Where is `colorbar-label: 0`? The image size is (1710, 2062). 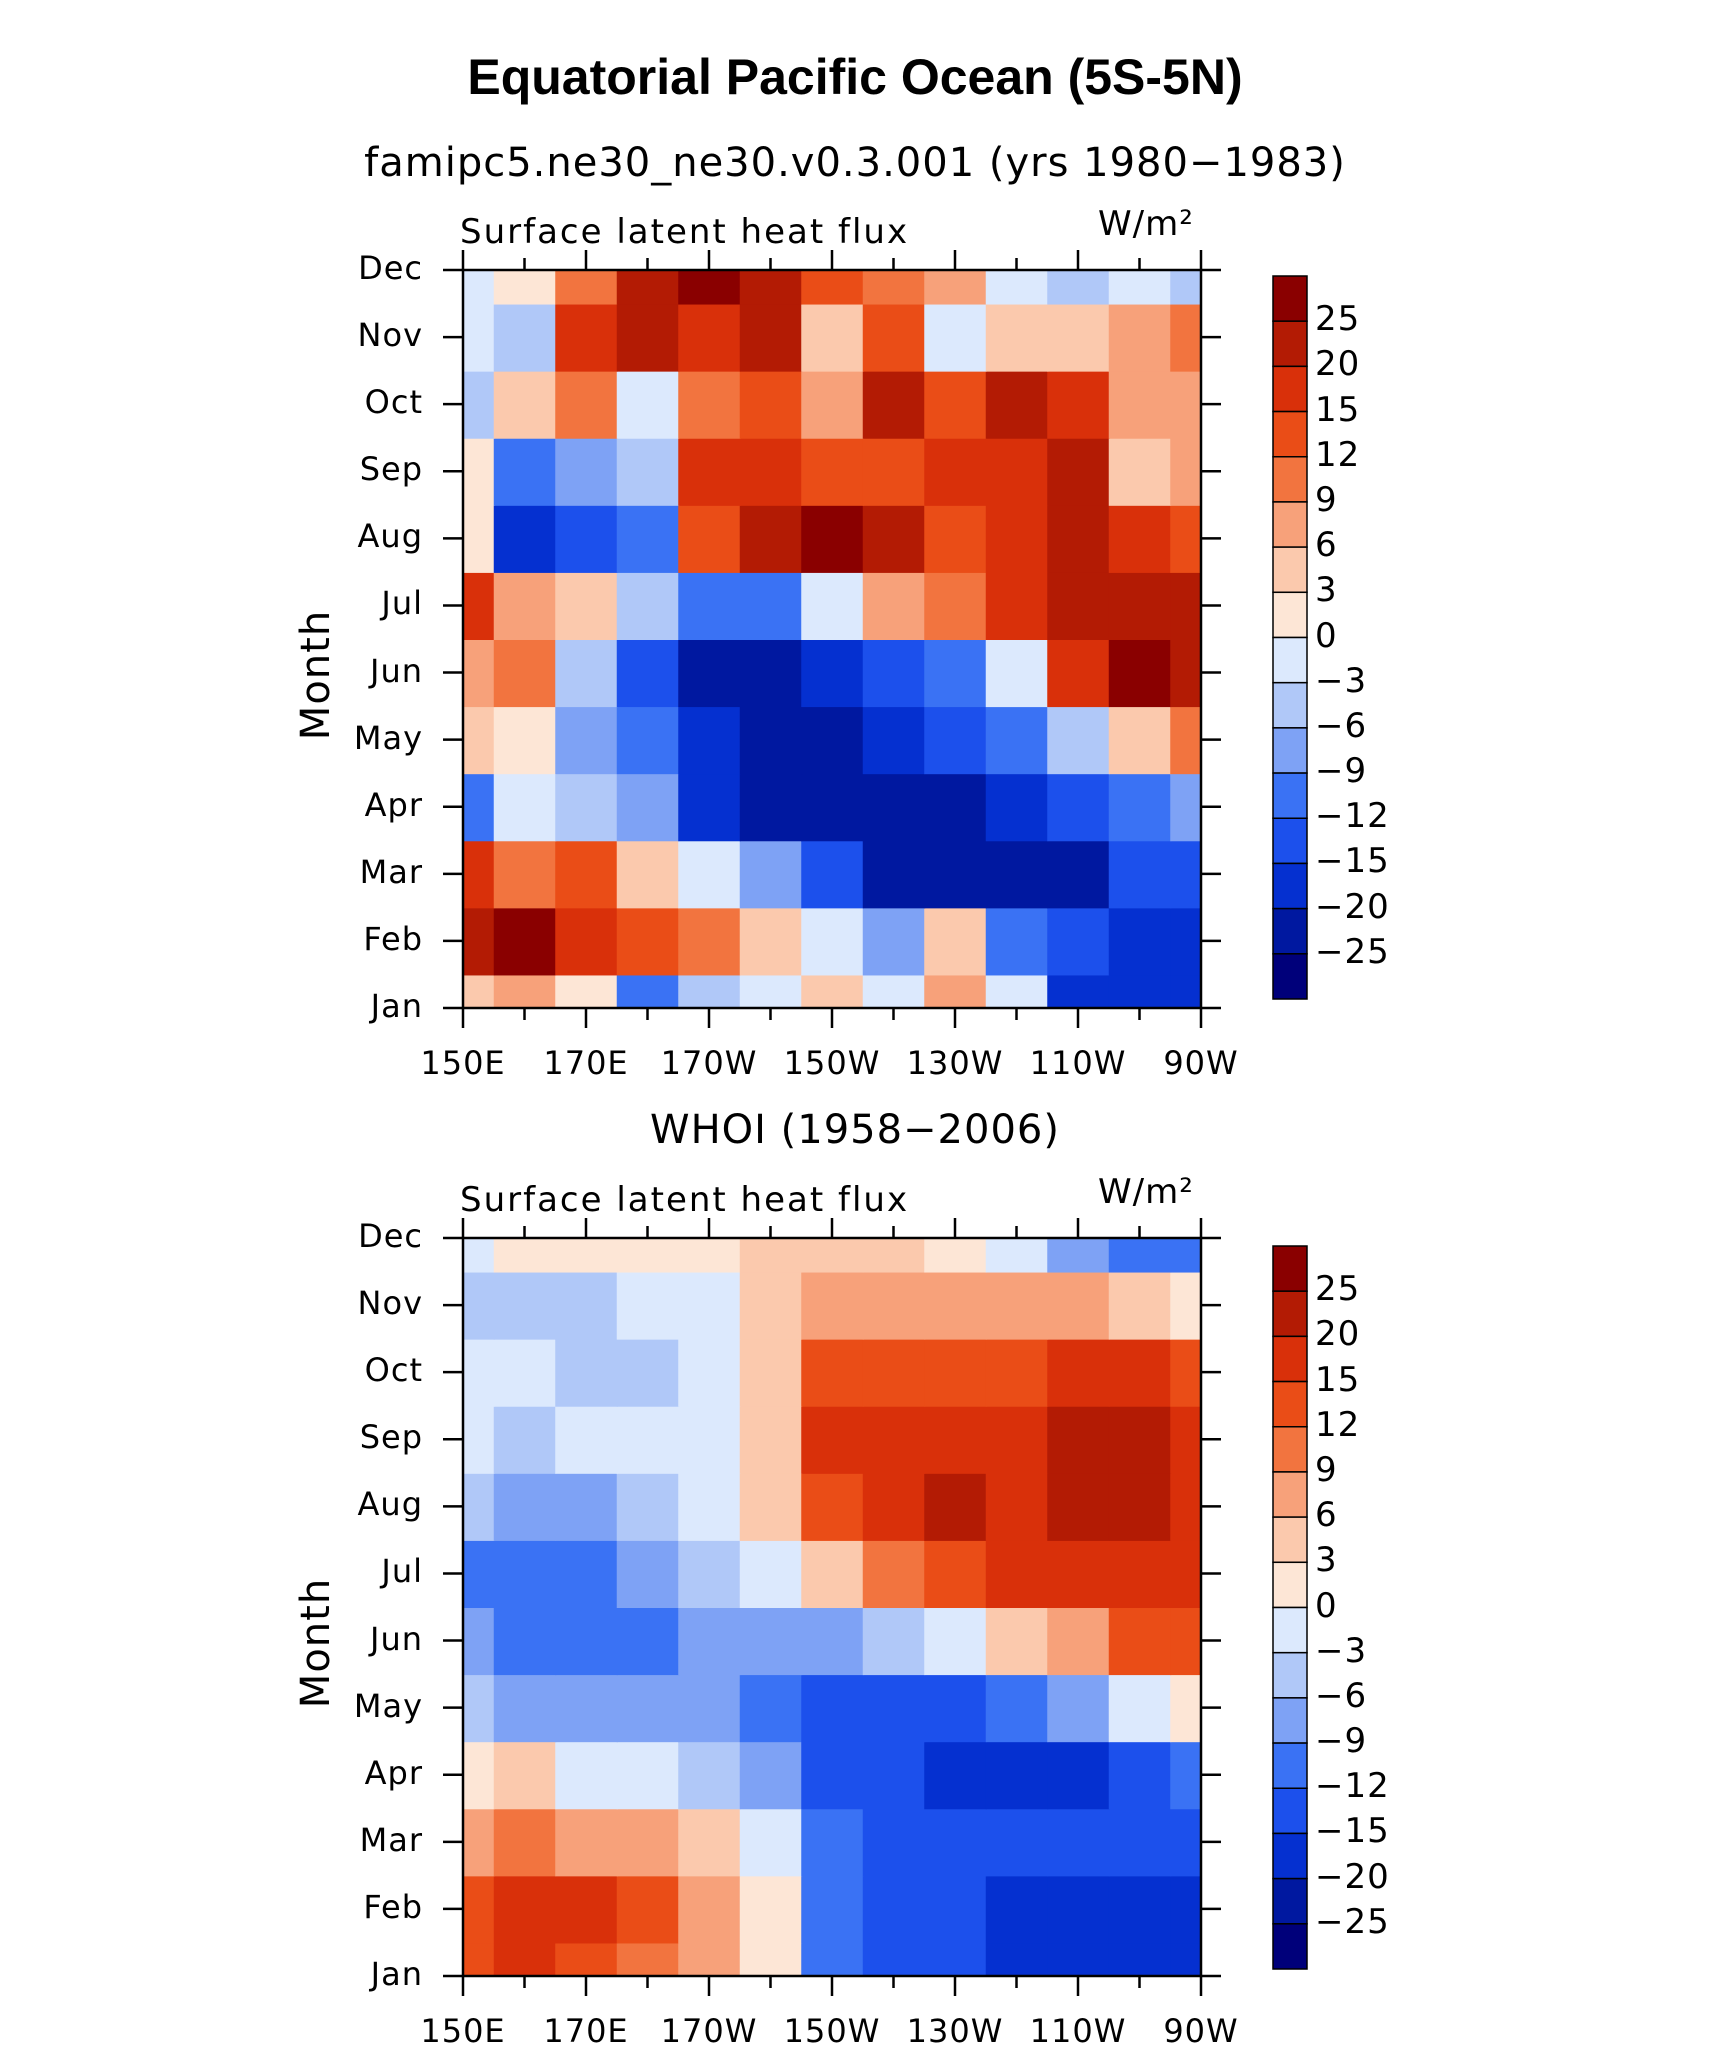 colorbar-label: 0 is located at coordinates (1326, 1605).